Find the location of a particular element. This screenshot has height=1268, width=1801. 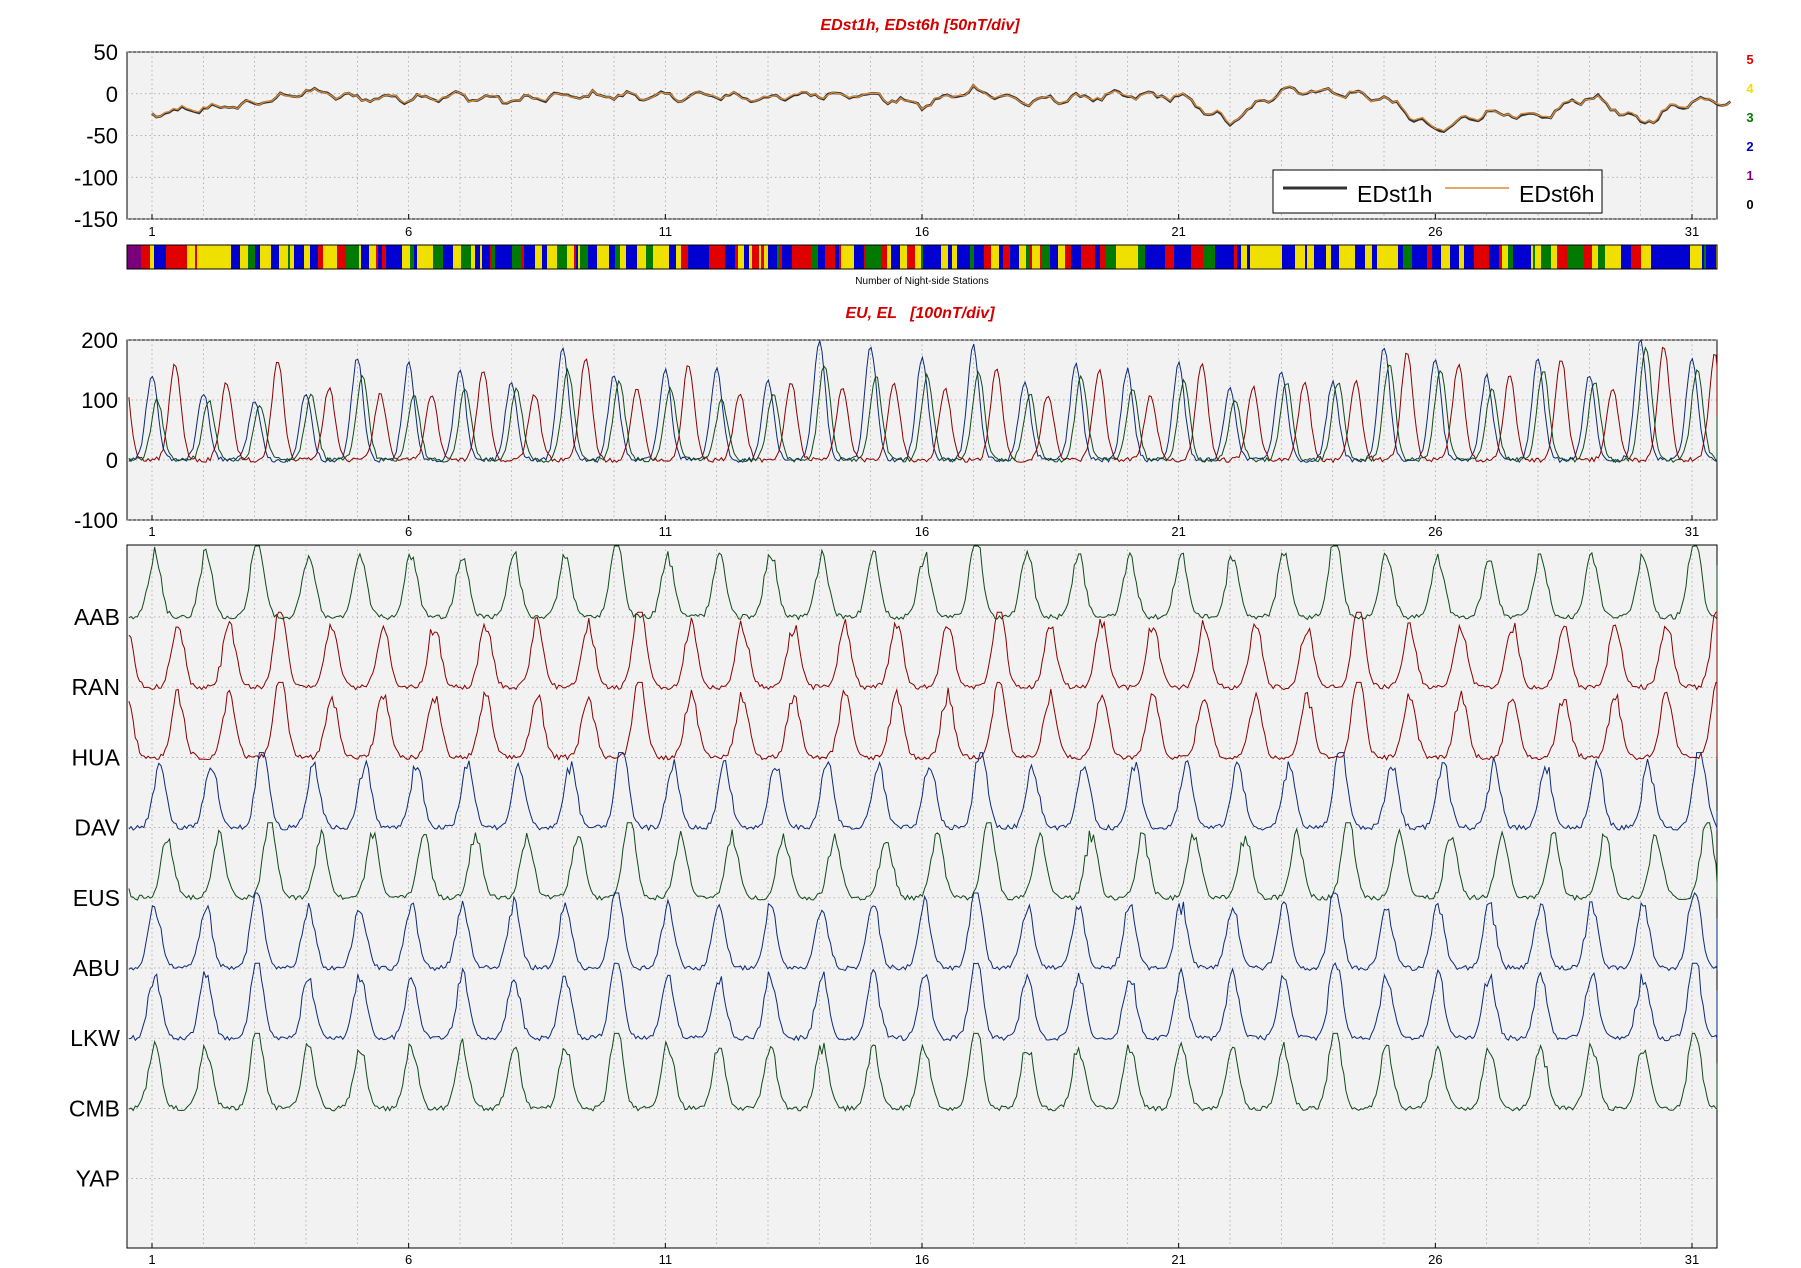

station-count-label: 3 is located at coordinates (1749, 117).